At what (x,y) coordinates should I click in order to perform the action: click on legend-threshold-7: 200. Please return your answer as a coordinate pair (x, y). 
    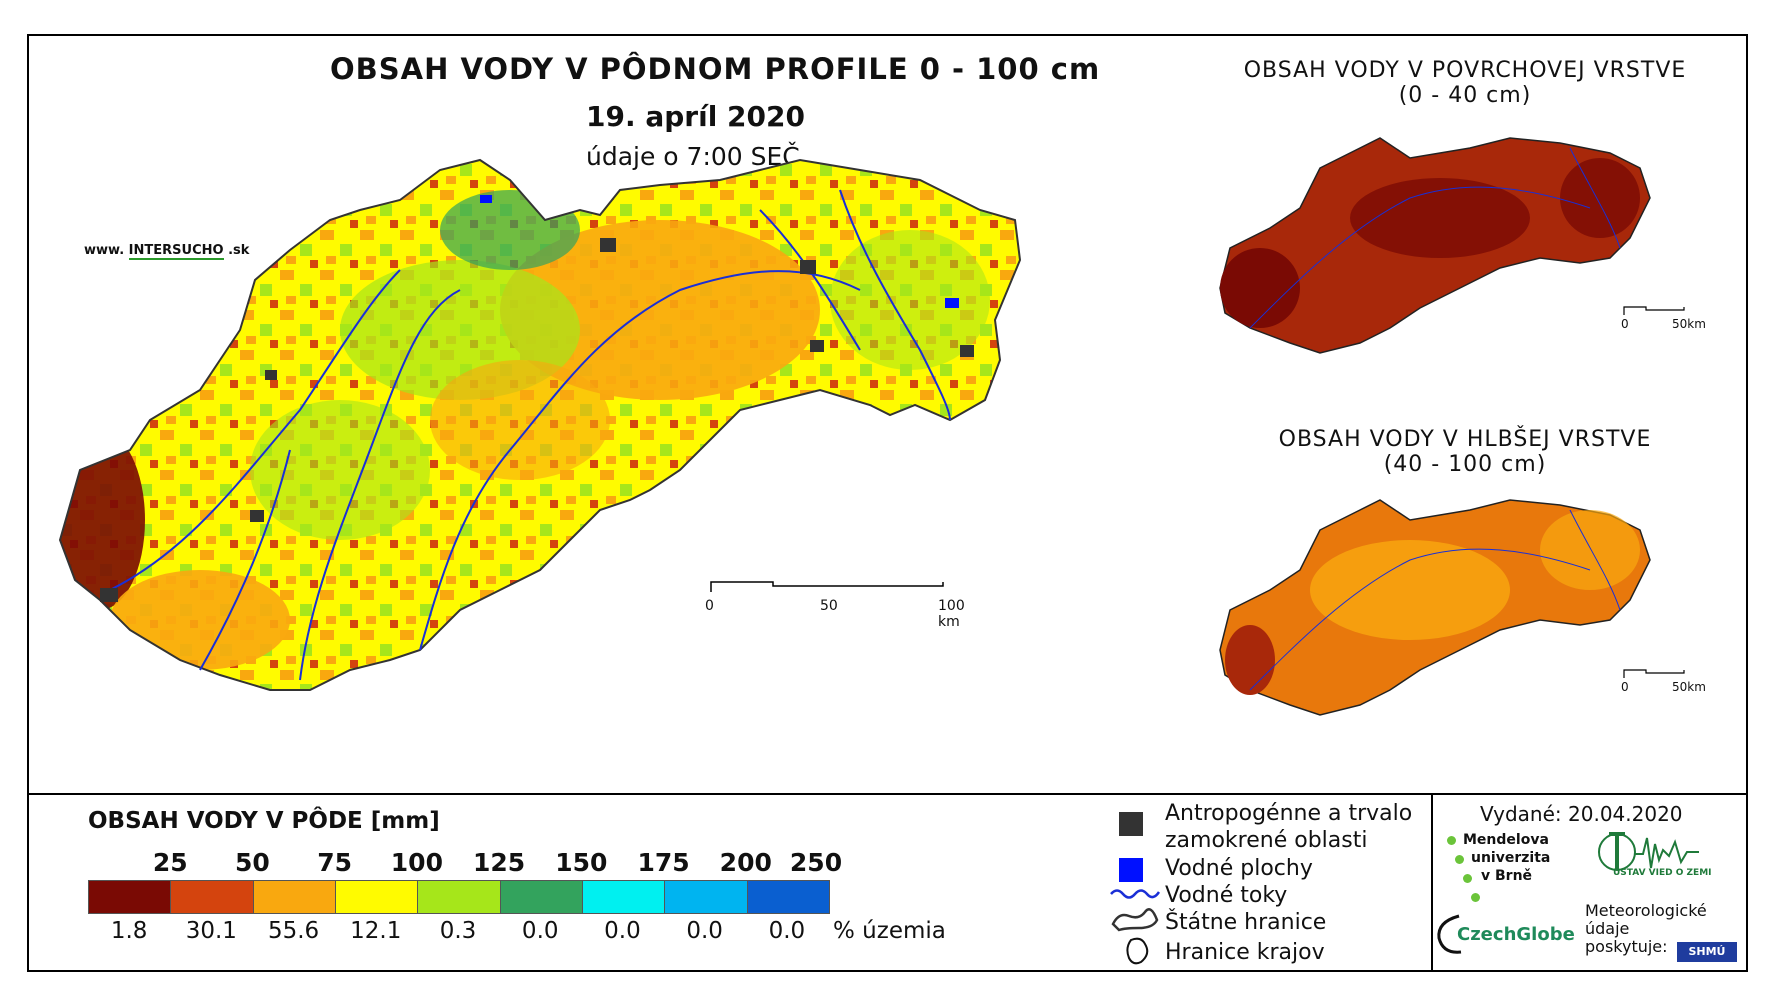
    Looking at the image, I should click on (745, 862).